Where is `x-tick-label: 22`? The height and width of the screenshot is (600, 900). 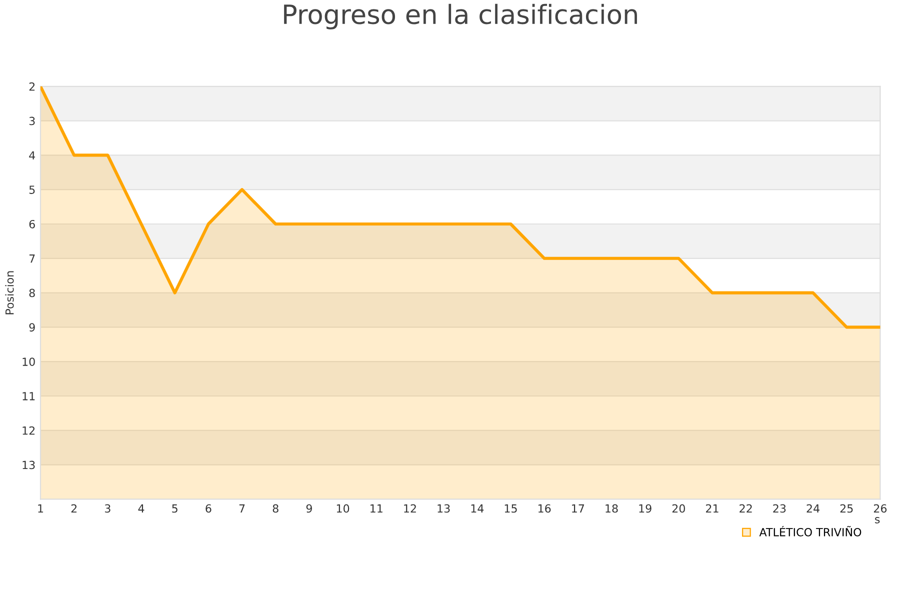 x-tick-label: 22 is located at coordinates (746, 508).